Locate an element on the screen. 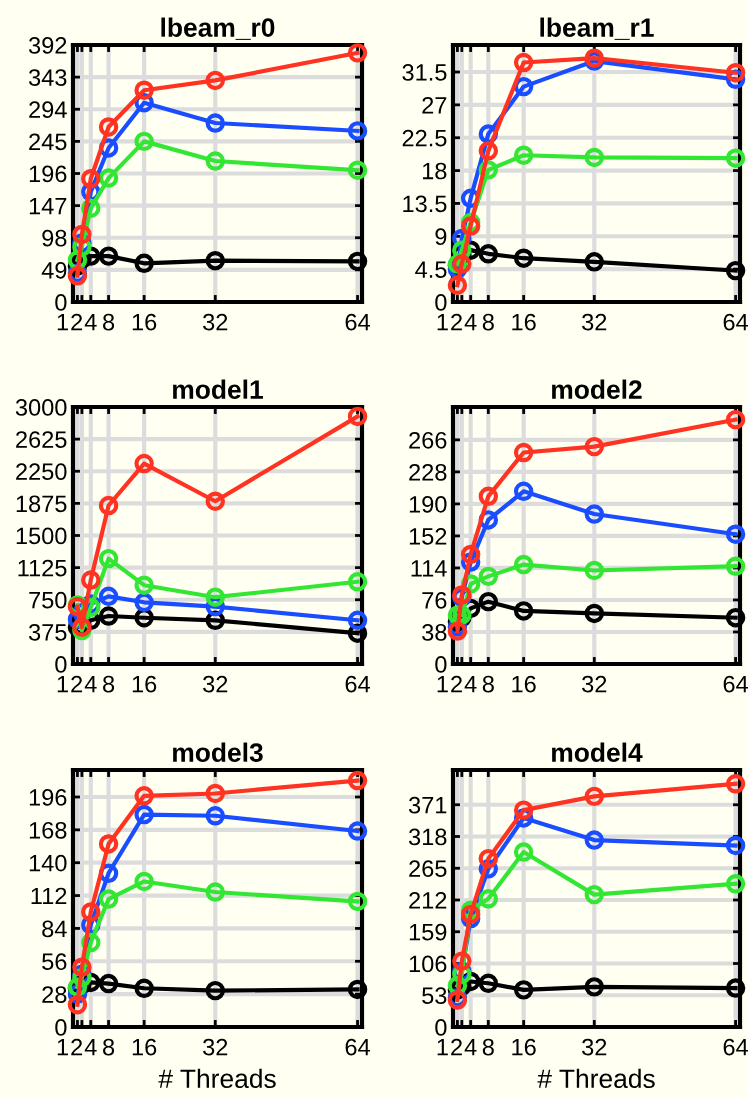  y-tick-label: 190 is located at coordinates (428, 504).